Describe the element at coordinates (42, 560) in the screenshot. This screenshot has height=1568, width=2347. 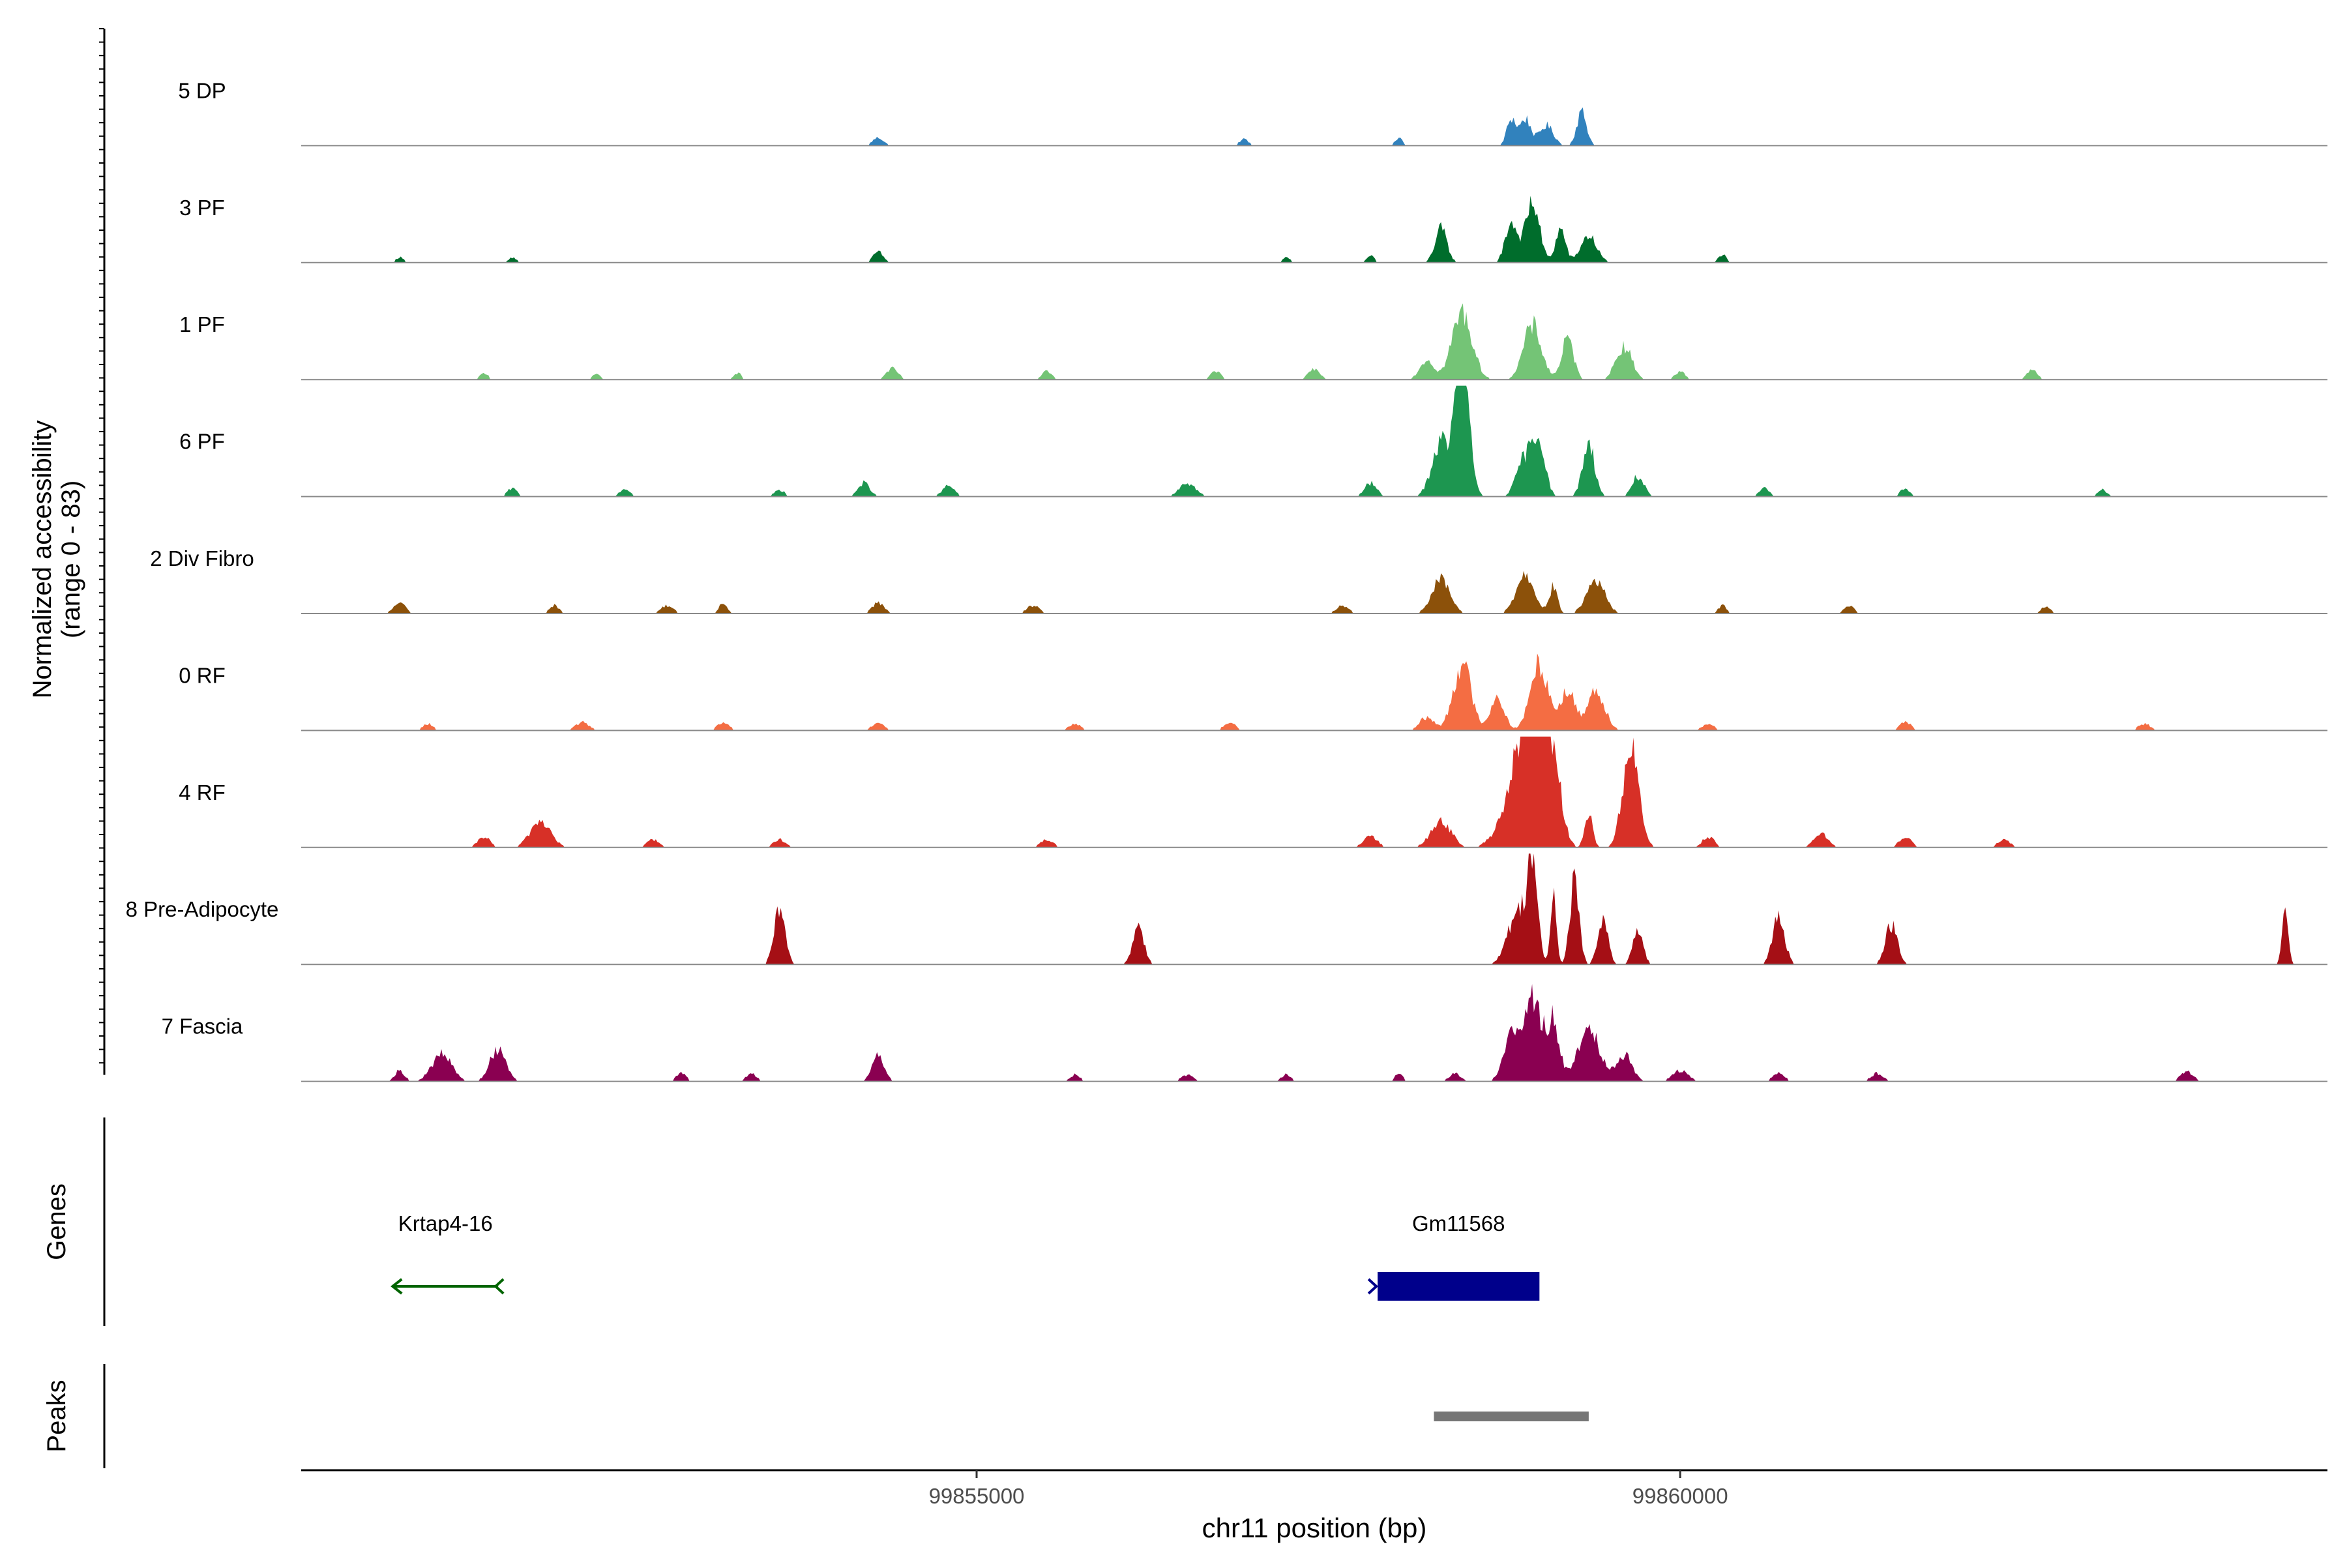
I see `y-axis-title-line1: Normalized accessibility` at that location.